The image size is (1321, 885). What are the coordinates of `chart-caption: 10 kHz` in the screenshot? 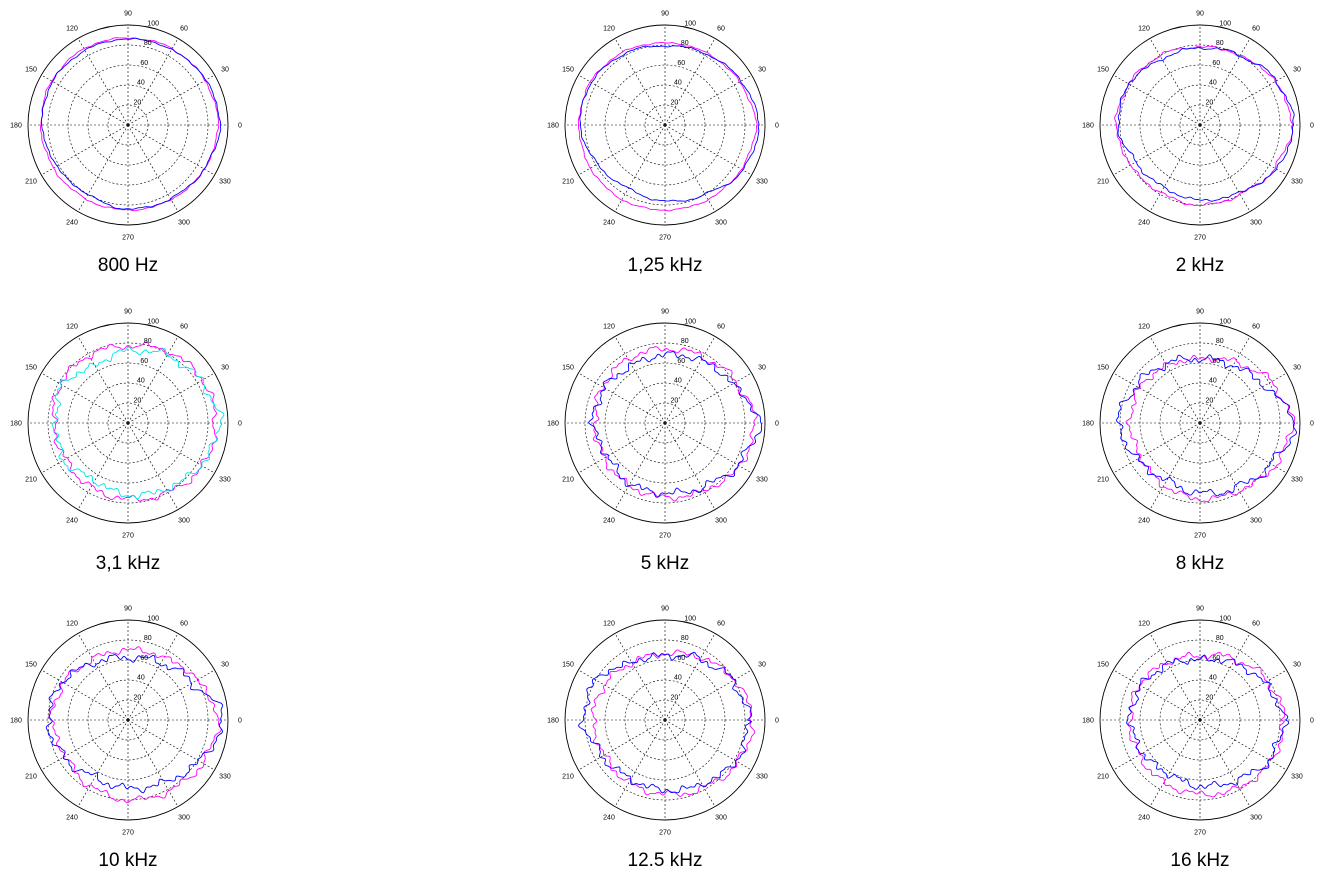 It's located at (128, 860).